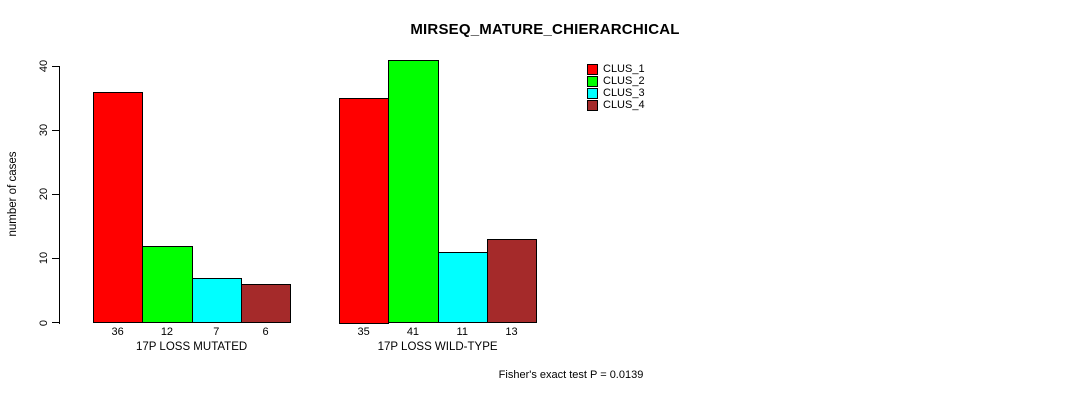 The image size is (1090, 400). Describe the element at coordinates (167, 332) in the screenshot. I see `bar-value-label: 12` at that location.